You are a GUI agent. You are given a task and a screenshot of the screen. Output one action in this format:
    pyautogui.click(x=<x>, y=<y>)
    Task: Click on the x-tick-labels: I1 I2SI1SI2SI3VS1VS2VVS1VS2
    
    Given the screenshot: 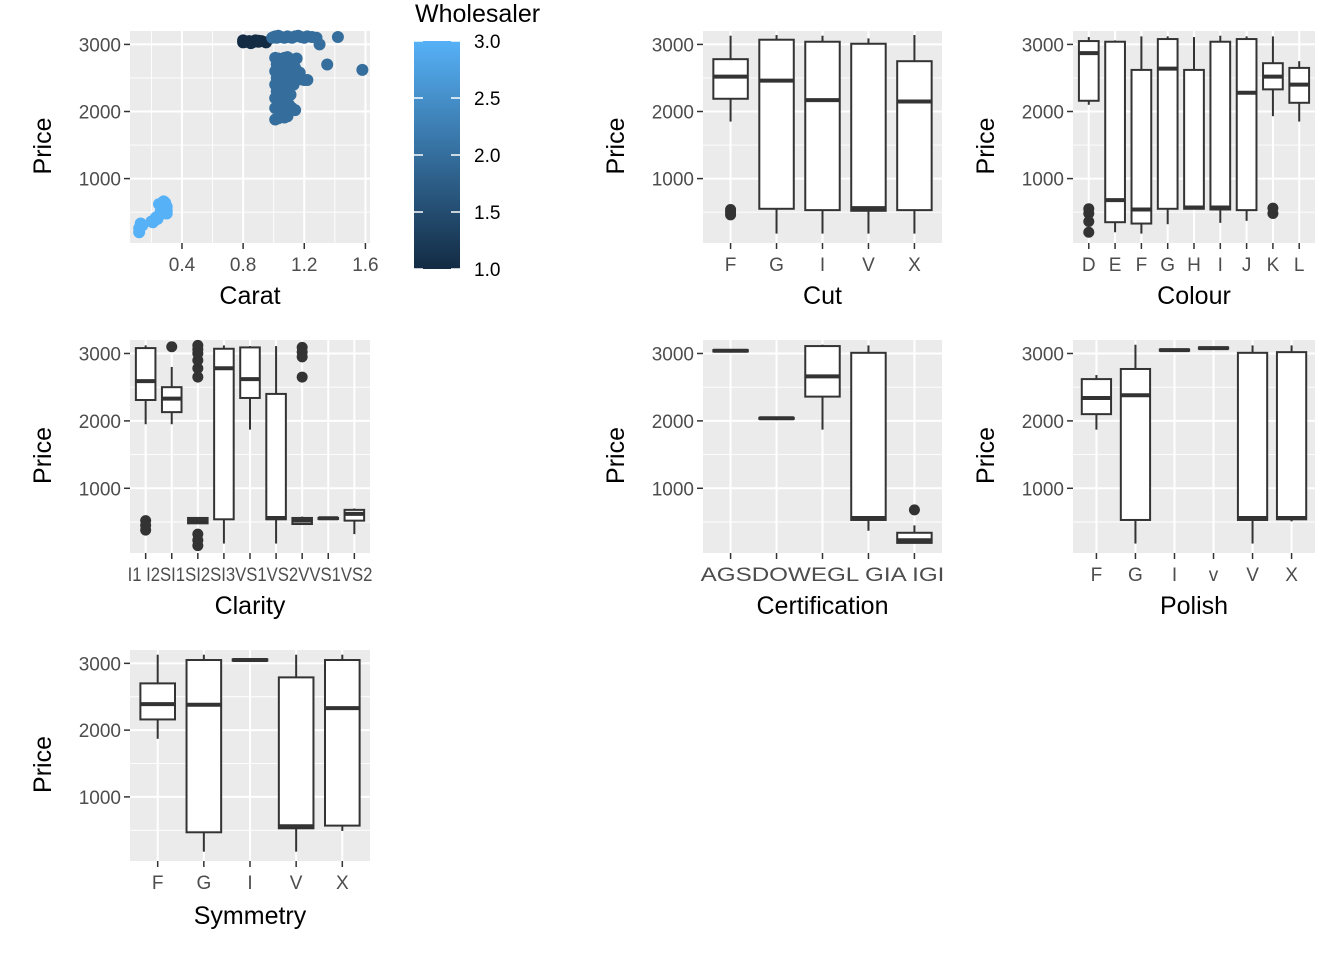 What is the action you would take?
    pyautogui.click(x=250, y=575)
    